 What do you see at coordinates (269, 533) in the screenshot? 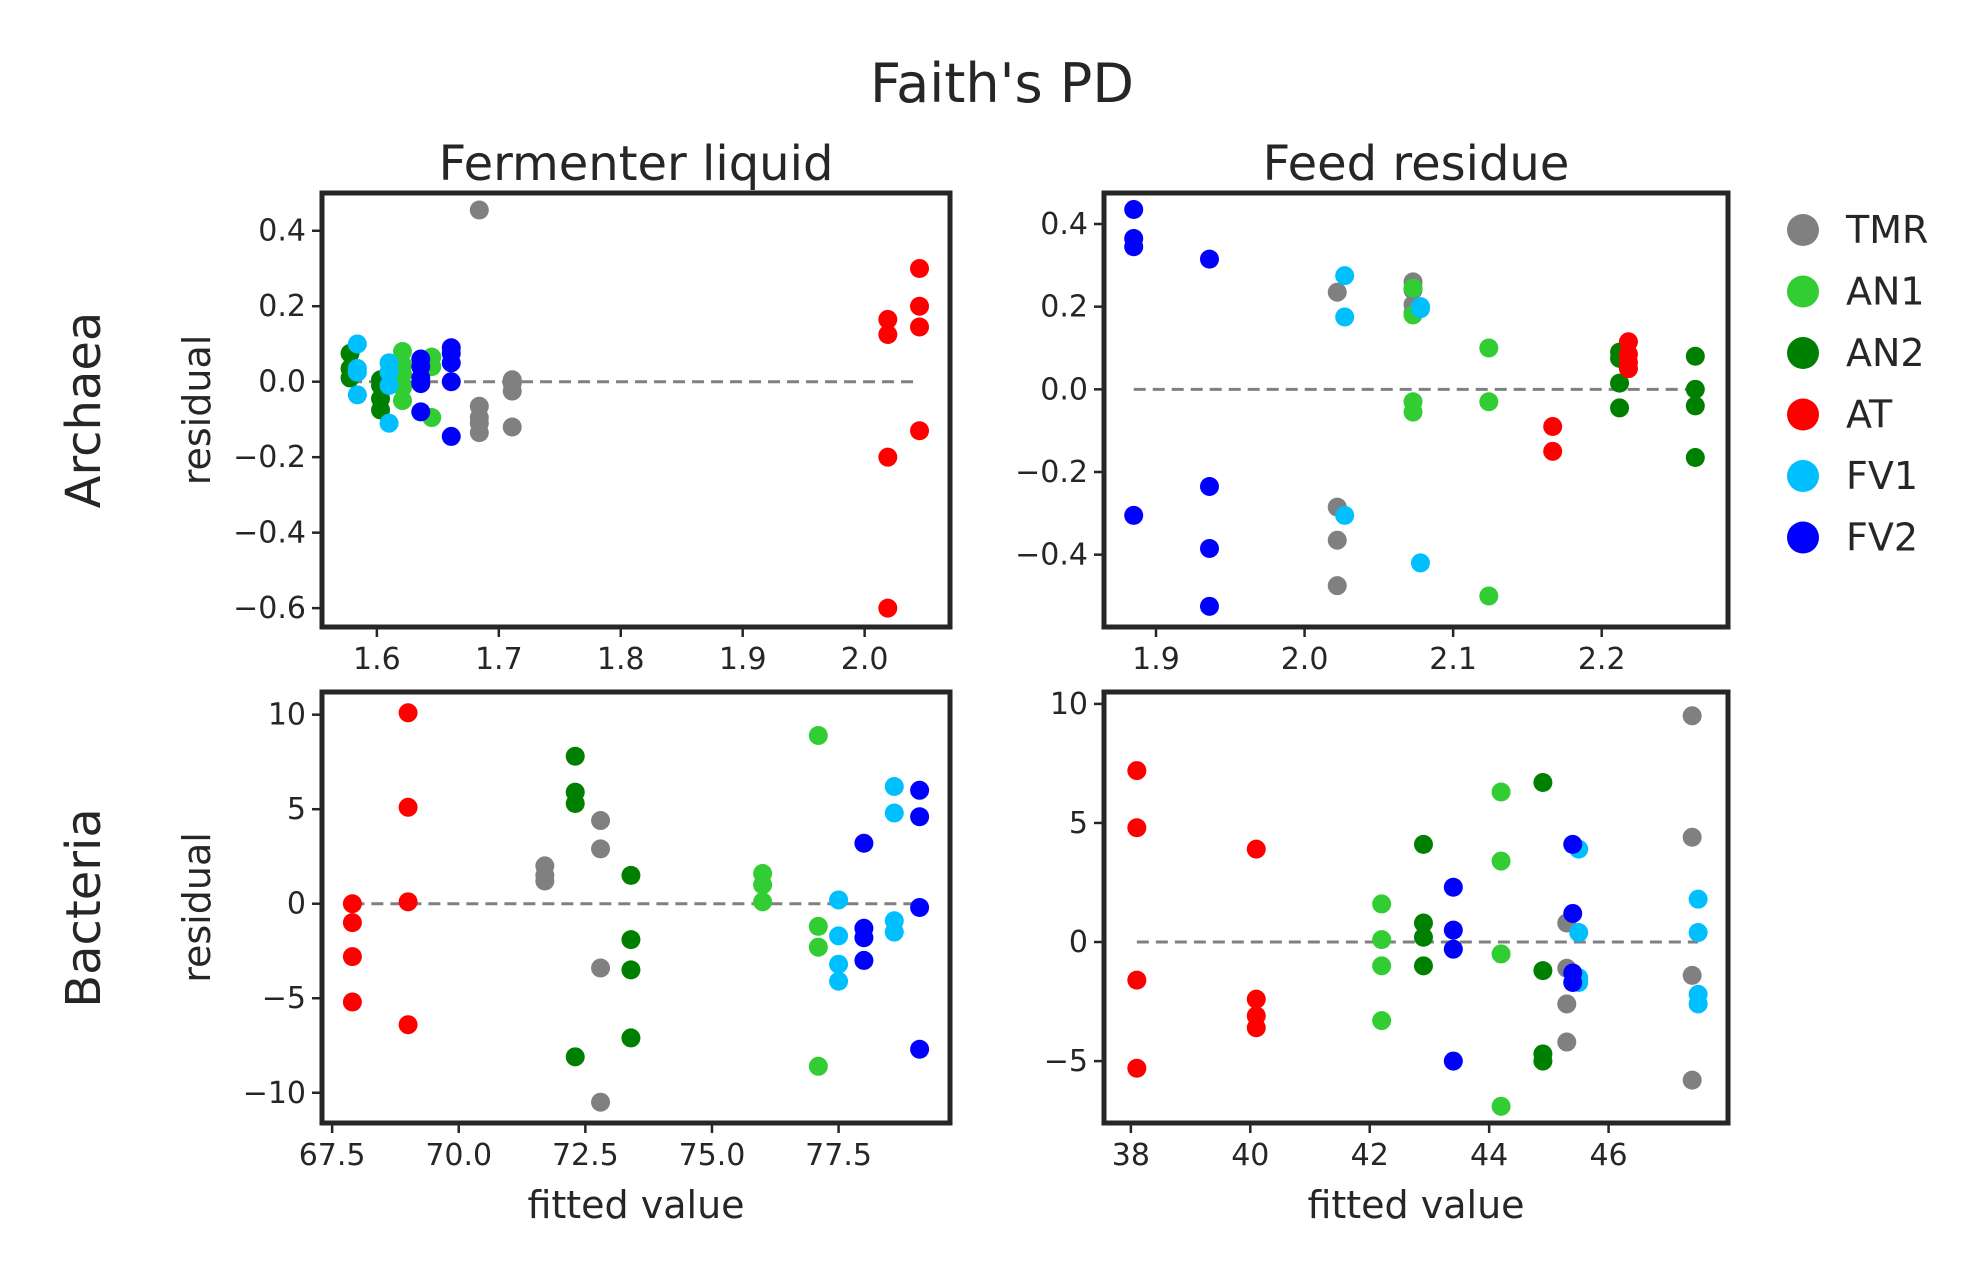
I see `y-tick-label: −0.4` at bounding box center [269, 533].